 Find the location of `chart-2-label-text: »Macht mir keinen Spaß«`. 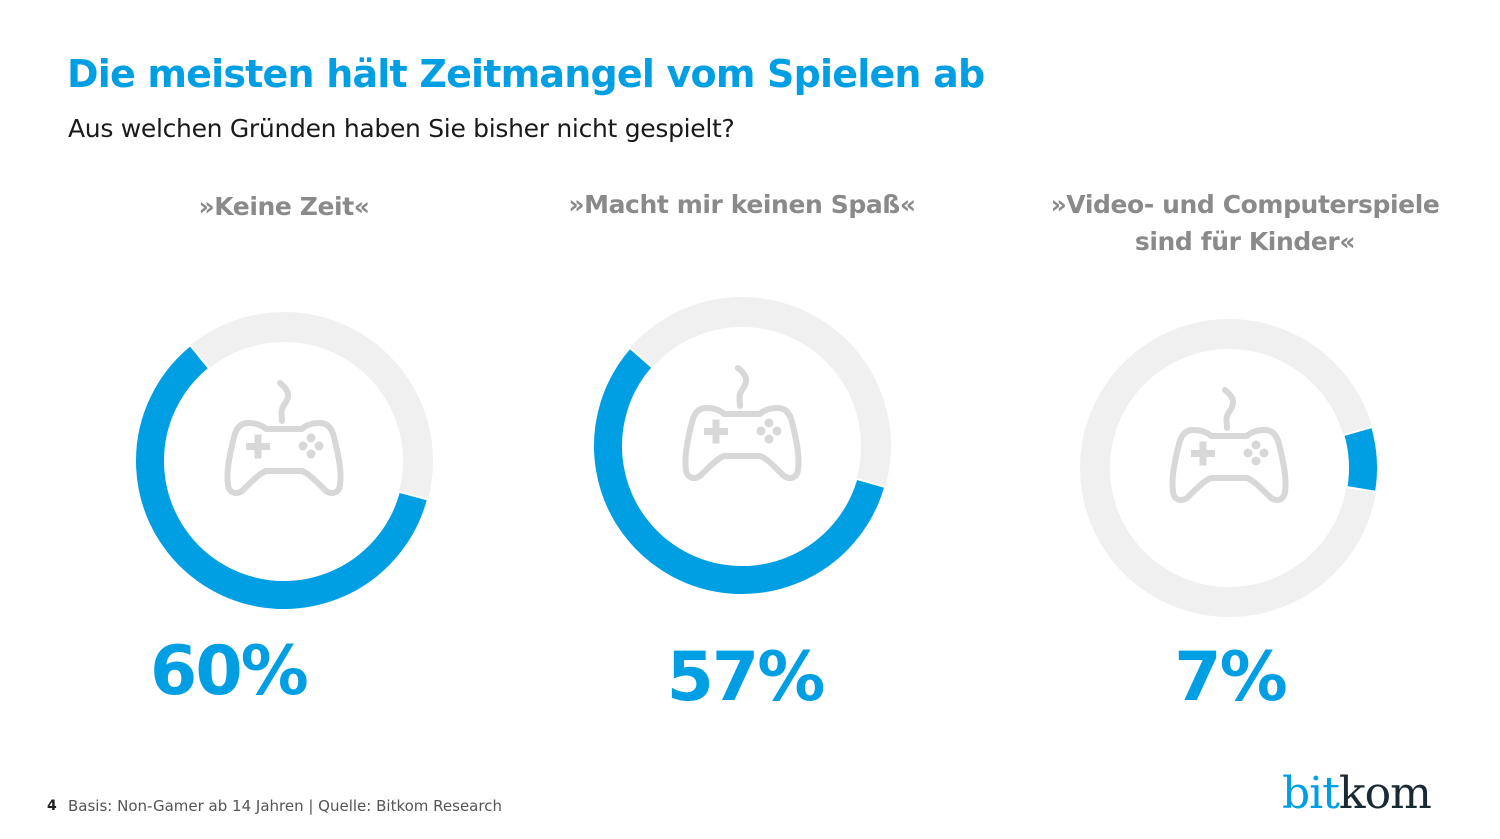

chart-2-label-text: »Macht mir keinen Spaß« is located at coordinates (742, 204).